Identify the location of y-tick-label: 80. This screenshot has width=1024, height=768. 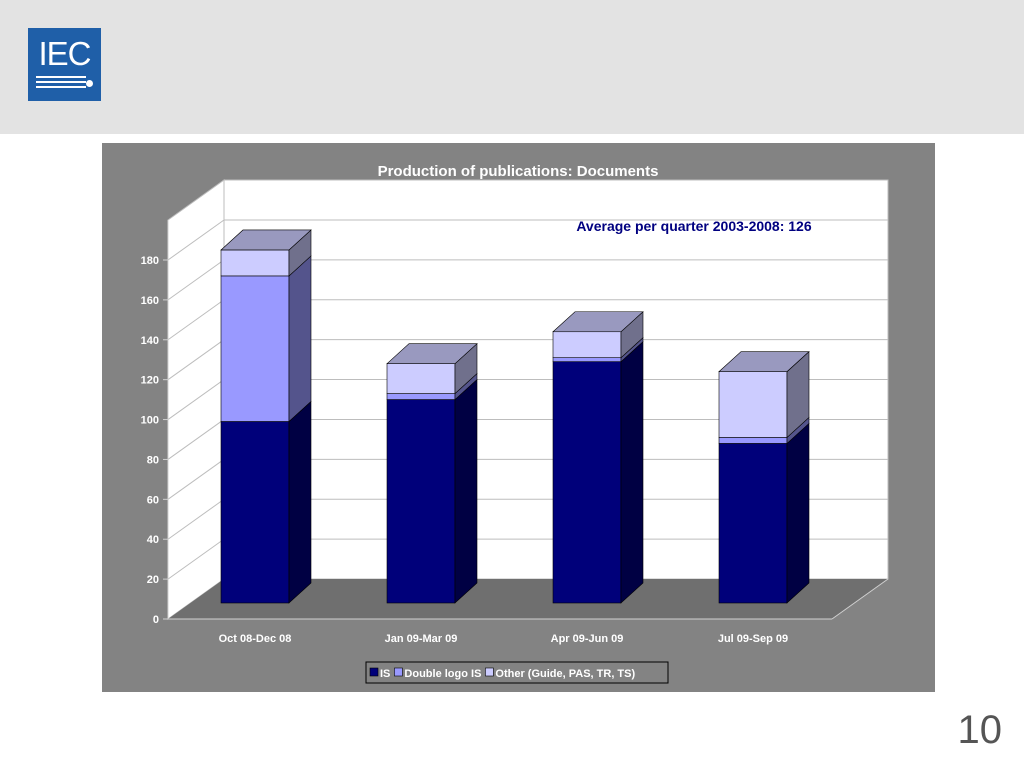
(153, 460).